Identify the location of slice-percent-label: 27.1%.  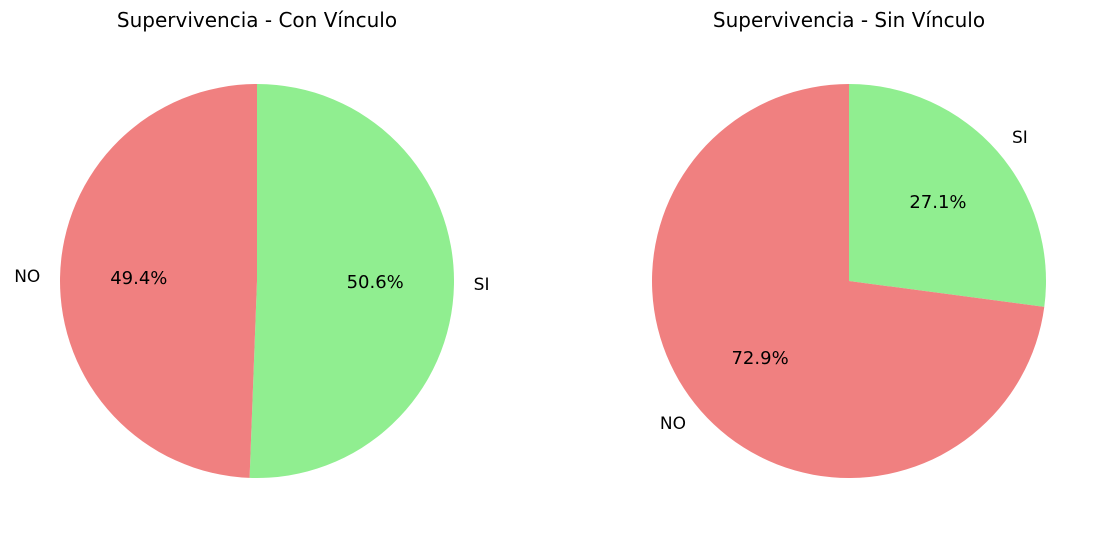
(937, 202).